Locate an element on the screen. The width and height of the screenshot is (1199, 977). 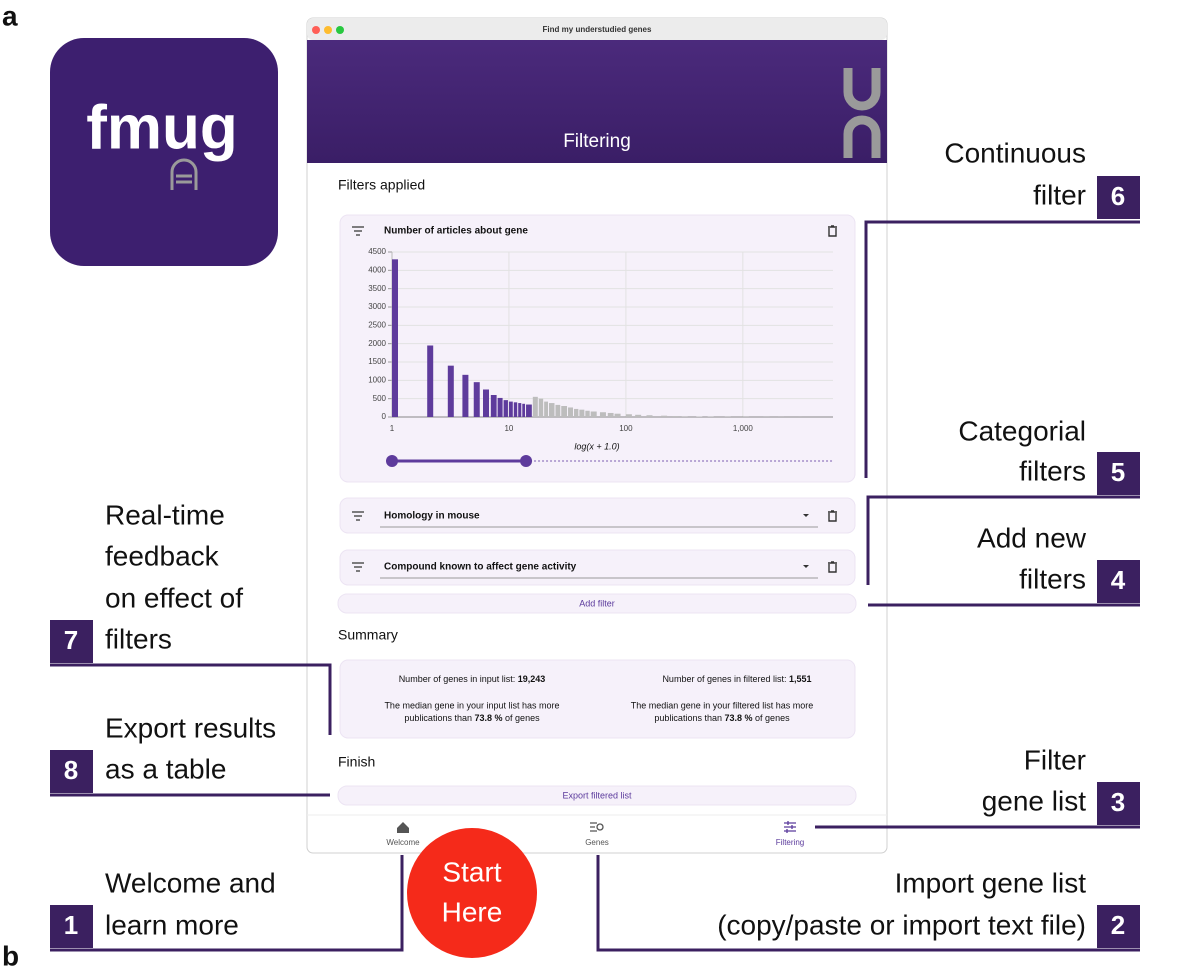
y-tick-label: 4500 is located at coordinates (377, 251).